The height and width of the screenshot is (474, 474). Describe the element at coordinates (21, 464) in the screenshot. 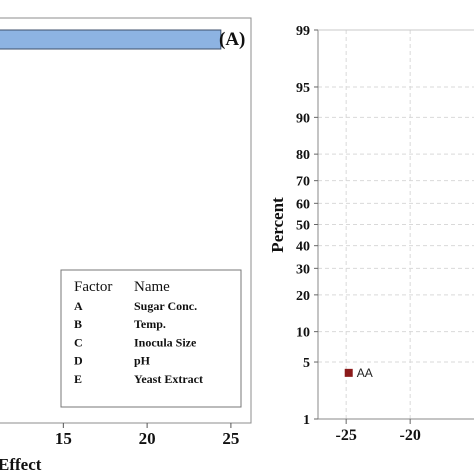

I see `pareto-x-axis-label: Effect` at that location.